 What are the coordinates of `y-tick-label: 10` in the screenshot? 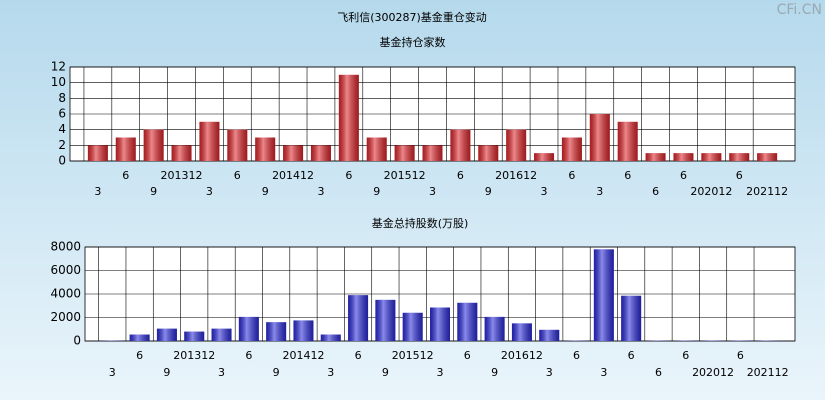 It's located at (58, 82).